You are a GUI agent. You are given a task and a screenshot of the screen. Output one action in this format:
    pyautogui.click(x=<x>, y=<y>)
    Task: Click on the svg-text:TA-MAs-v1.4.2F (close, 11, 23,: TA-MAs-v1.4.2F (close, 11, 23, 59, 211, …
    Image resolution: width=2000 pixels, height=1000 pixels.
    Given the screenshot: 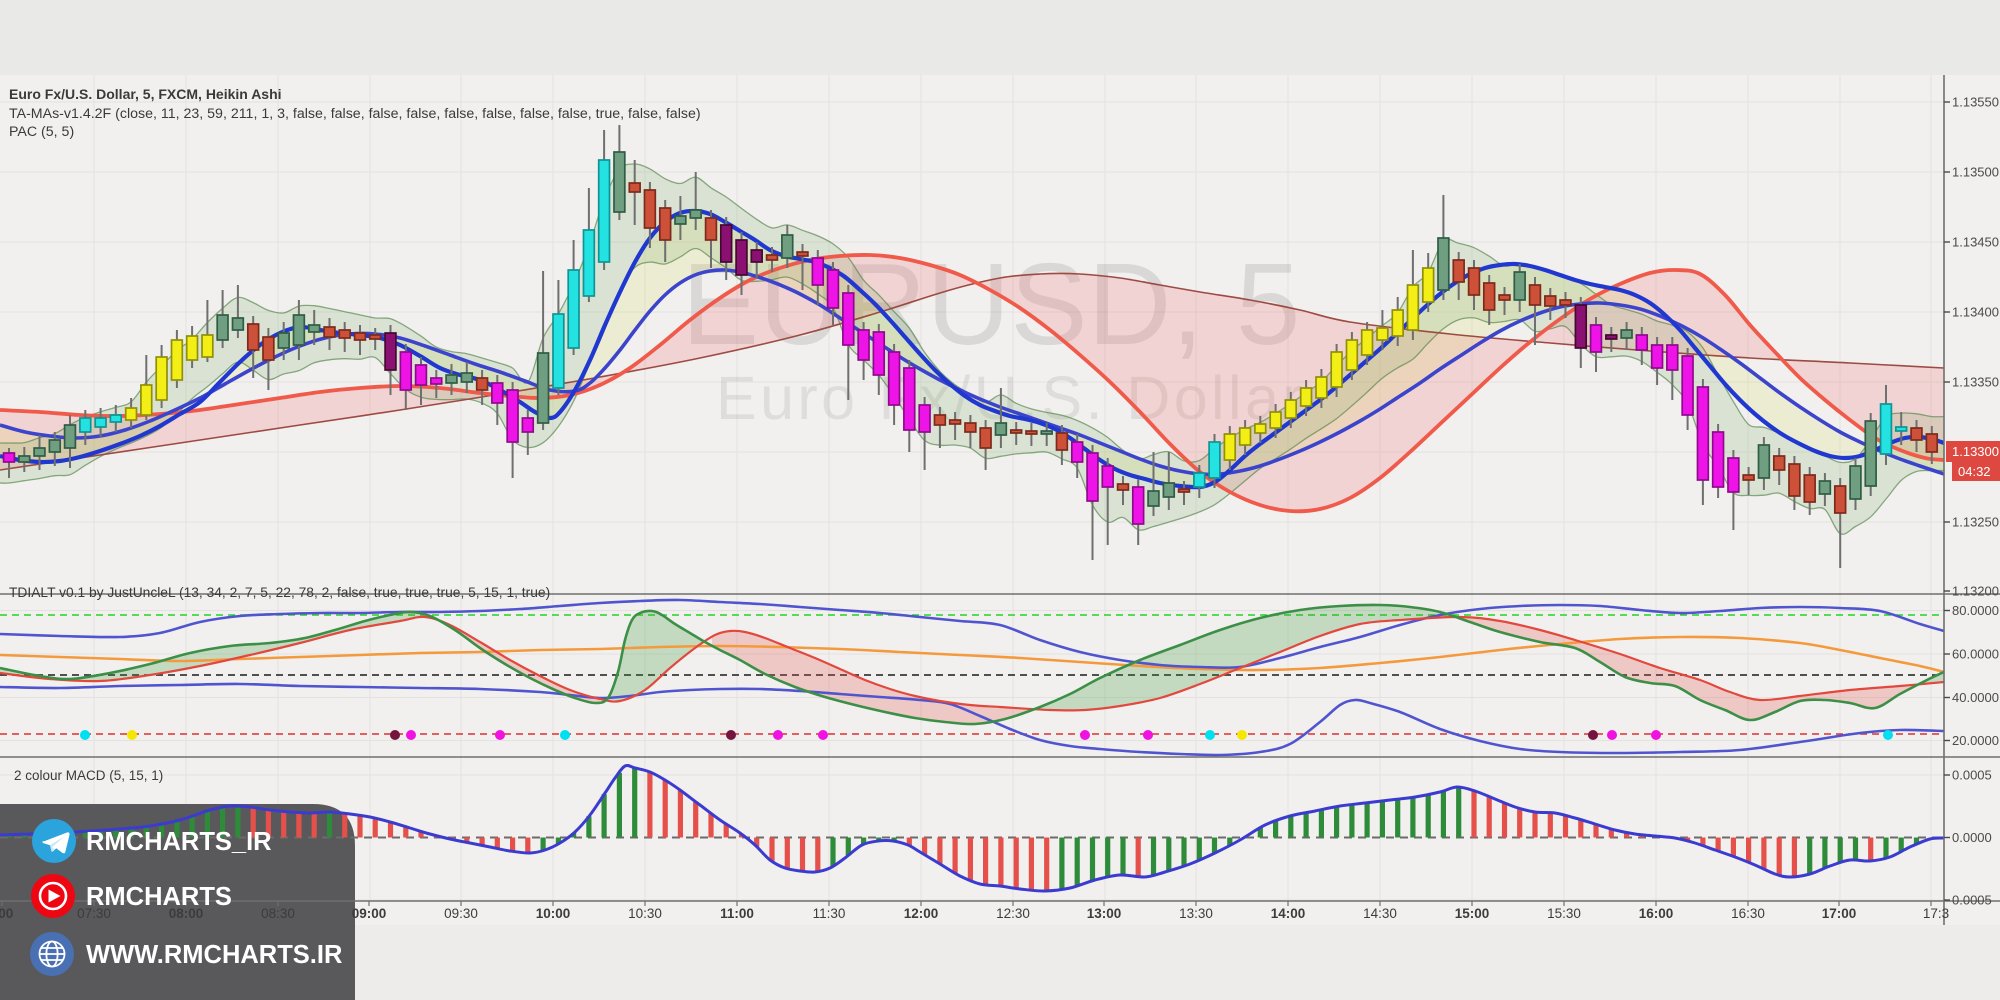 What is the action you would take?
    pyautogui.click(x=355, y=114)
    